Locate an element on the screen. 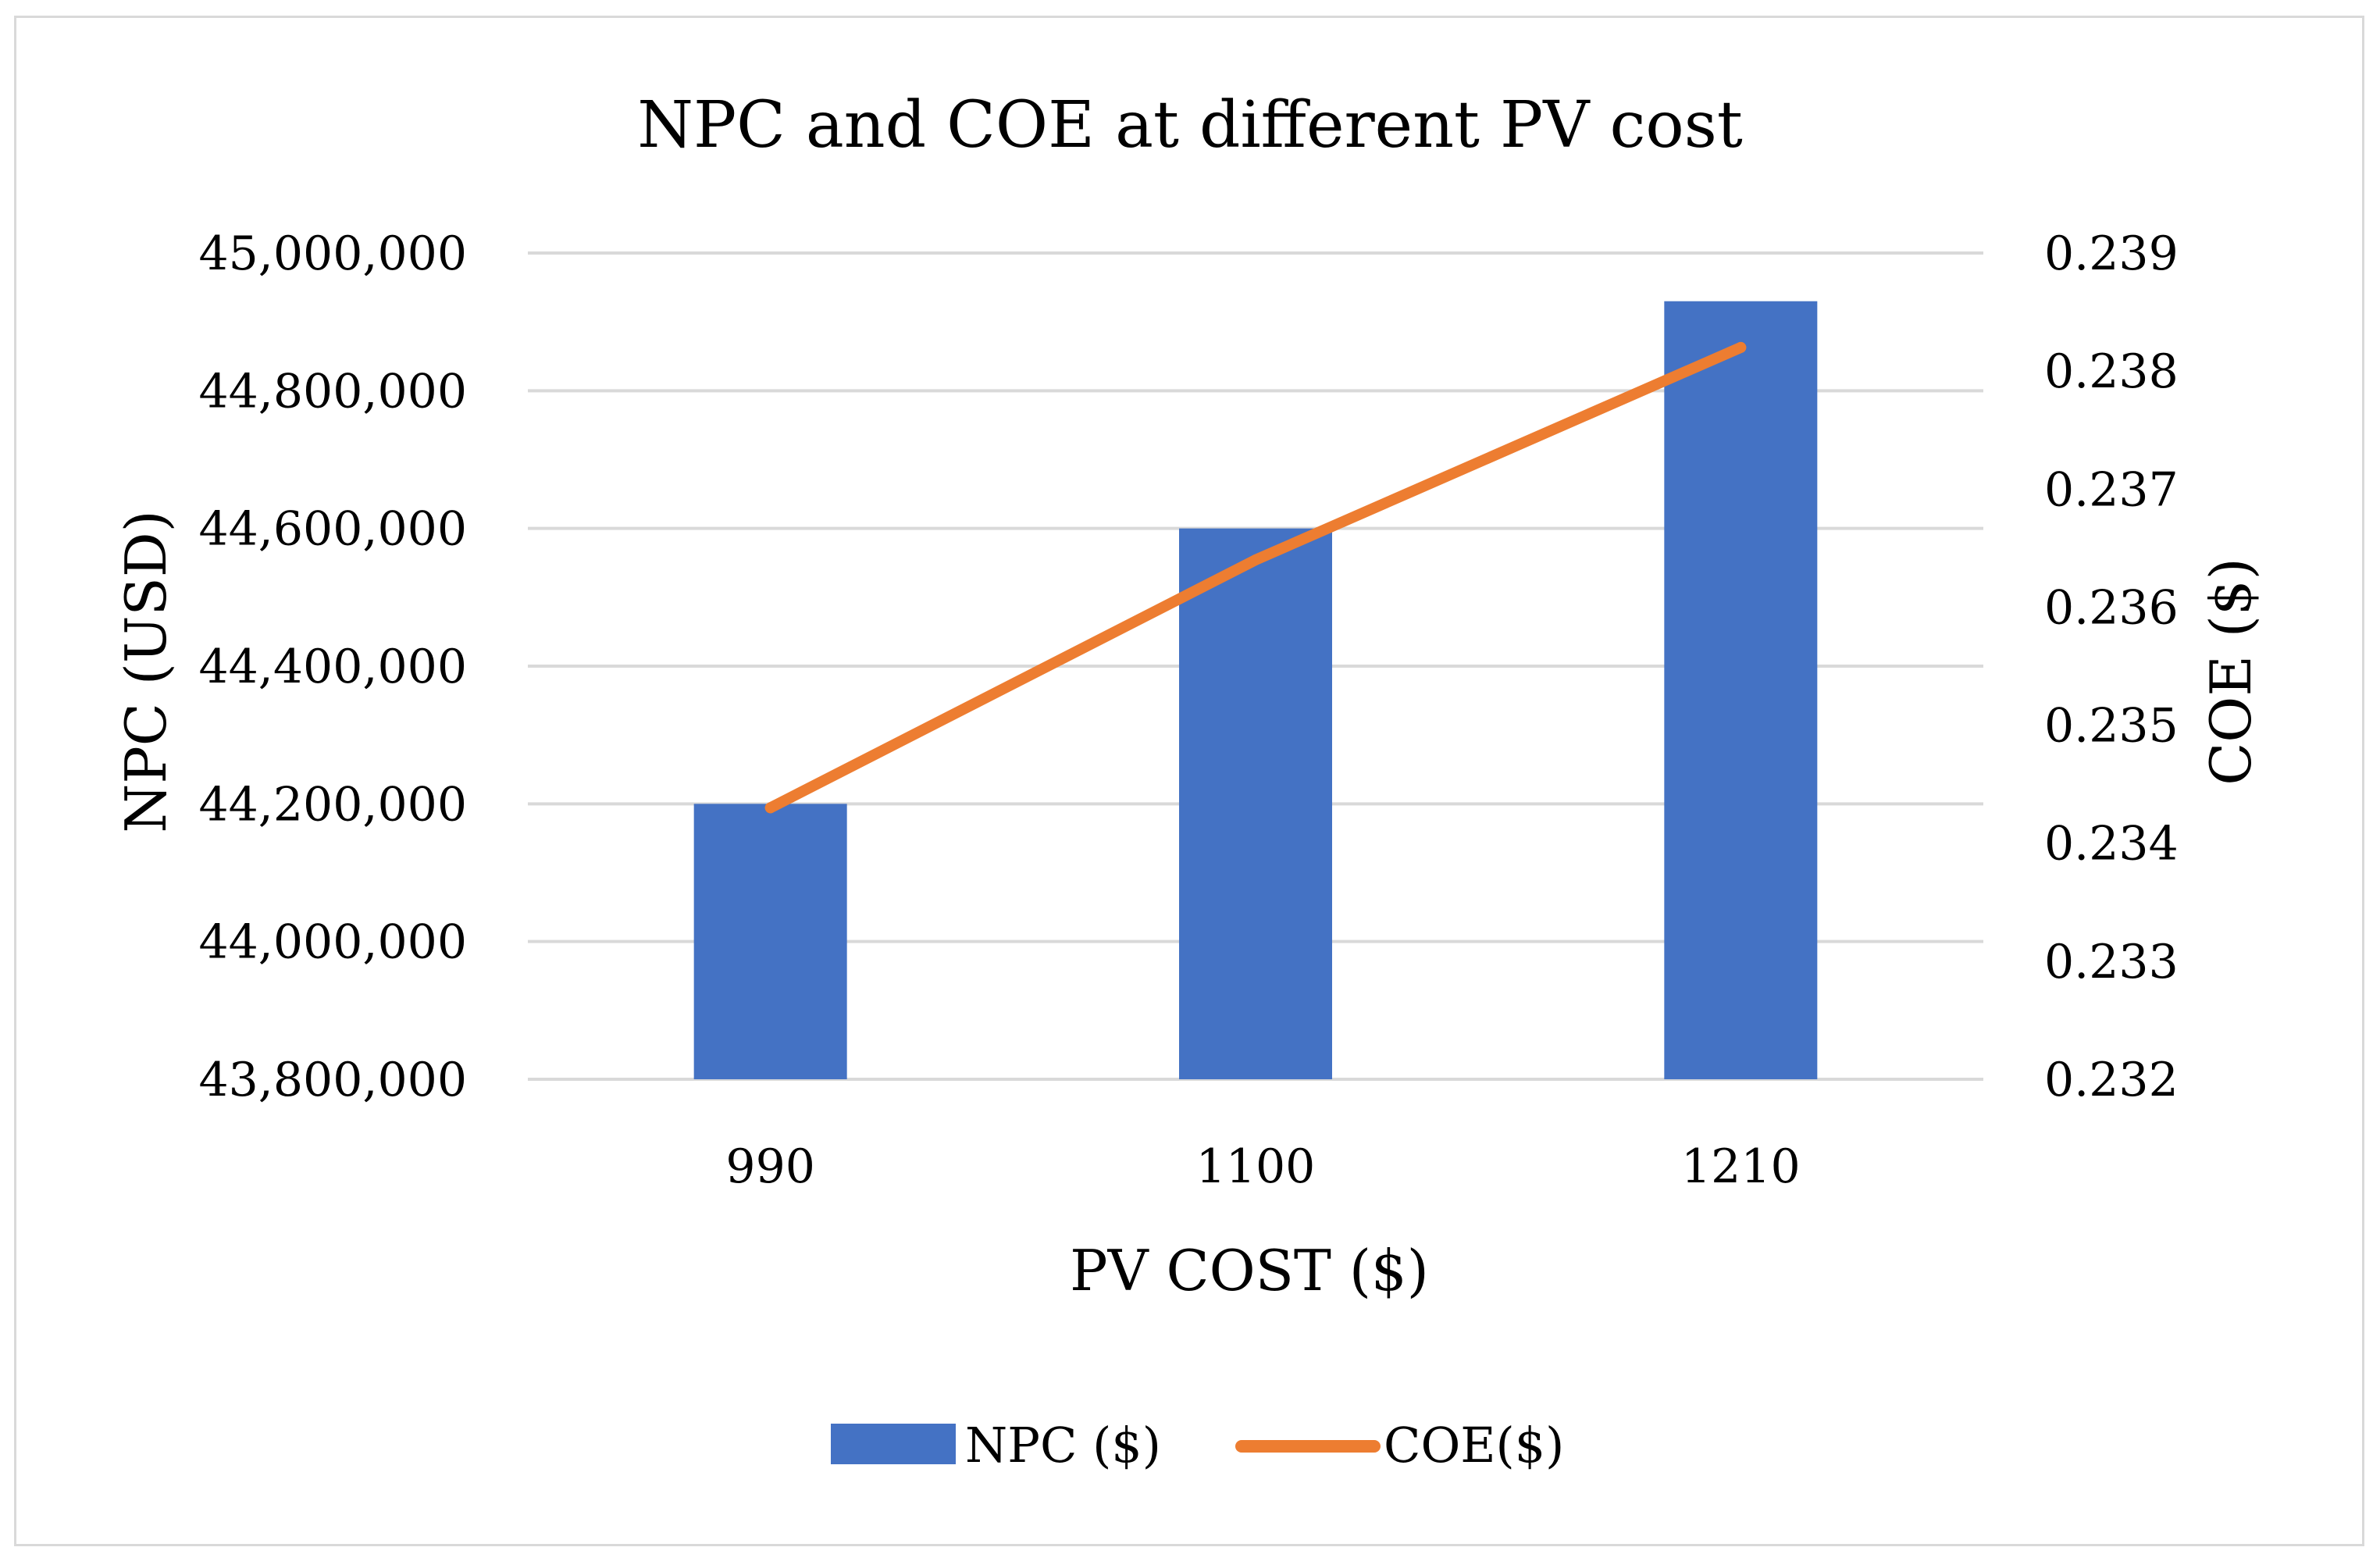  y-tick-label: 44,600,000 is located at coordinates (332, 529).